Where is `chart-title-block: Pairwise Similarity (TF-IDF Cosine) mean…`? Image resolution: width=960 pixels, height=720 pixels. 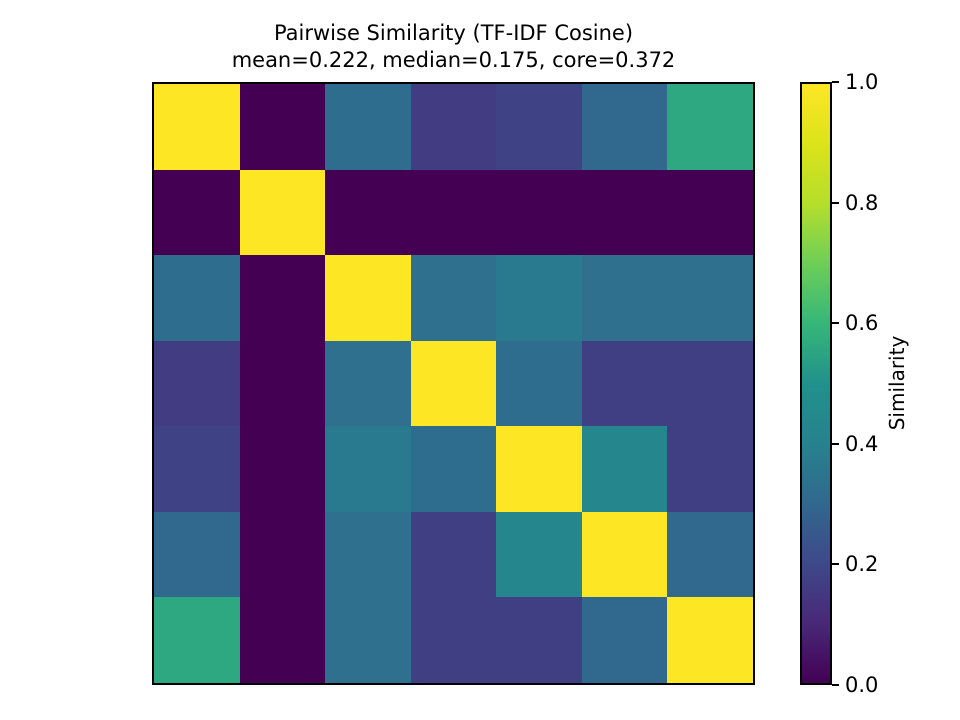
chart-title-block: Pairwise Similarity (TF-IDF Cosine) mean… is located at coordinates (453, 47).